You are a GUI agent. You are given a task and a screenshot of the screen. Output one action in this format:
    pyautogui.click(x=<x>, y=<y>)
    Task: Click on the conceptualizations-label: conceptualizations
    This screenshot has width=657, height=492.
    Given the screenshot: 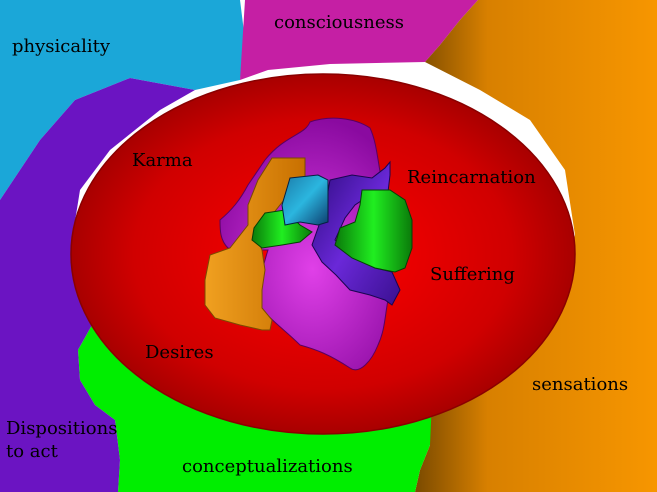 What is the action you would take?
    pyautogui.click(x=267, y=466)
    